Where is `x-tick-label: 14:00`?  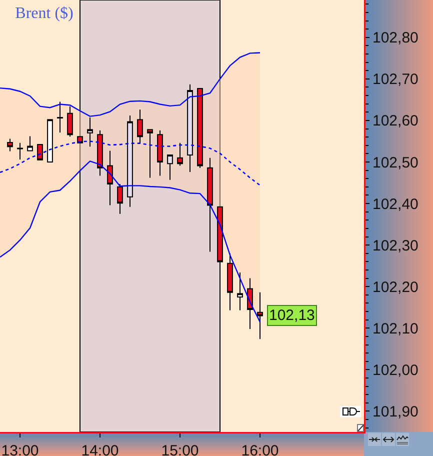 x-tick-label: 14:00 is located at coordinates (100, 449).